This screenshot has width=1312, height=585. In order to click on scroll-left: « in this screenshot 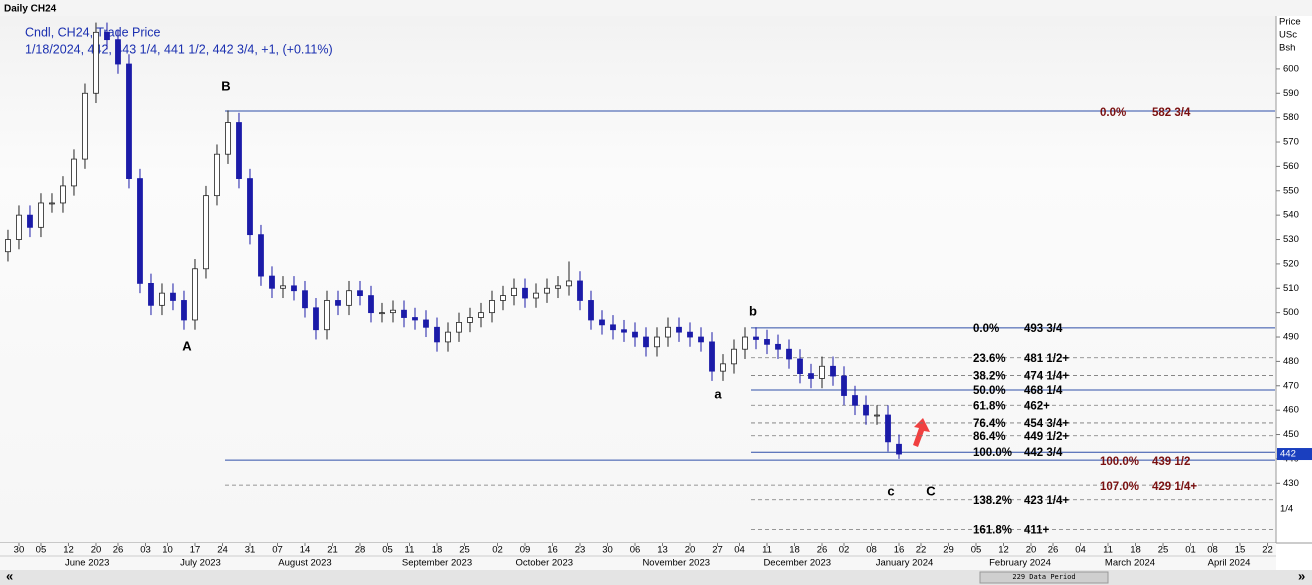, I will do `click(9, 575)`.